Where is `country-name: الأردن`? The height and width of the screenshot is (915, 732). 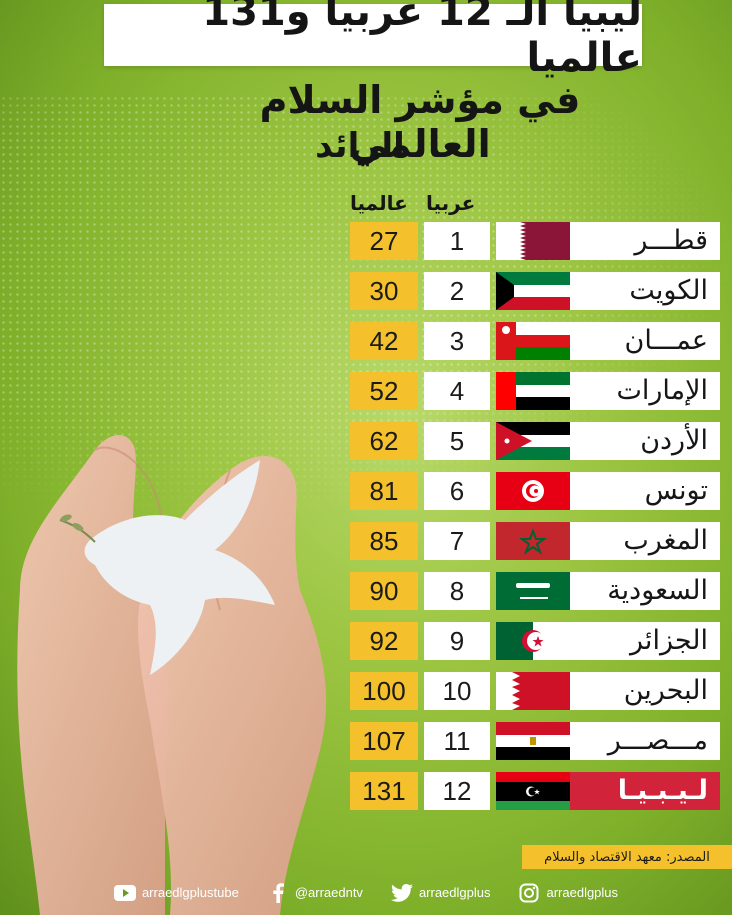
country-name: الأردن is located at coordinates (674, 440).